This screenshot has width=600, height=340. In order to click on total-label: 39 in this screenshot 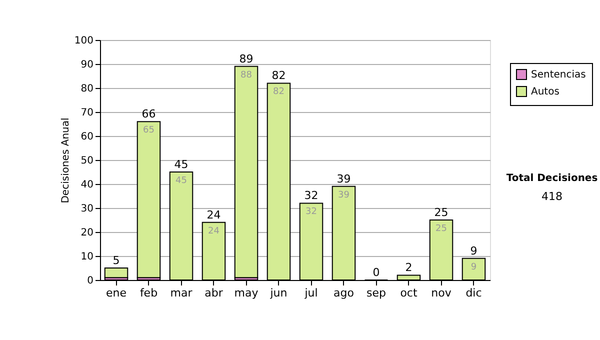, I will do `click(343, 179)`.